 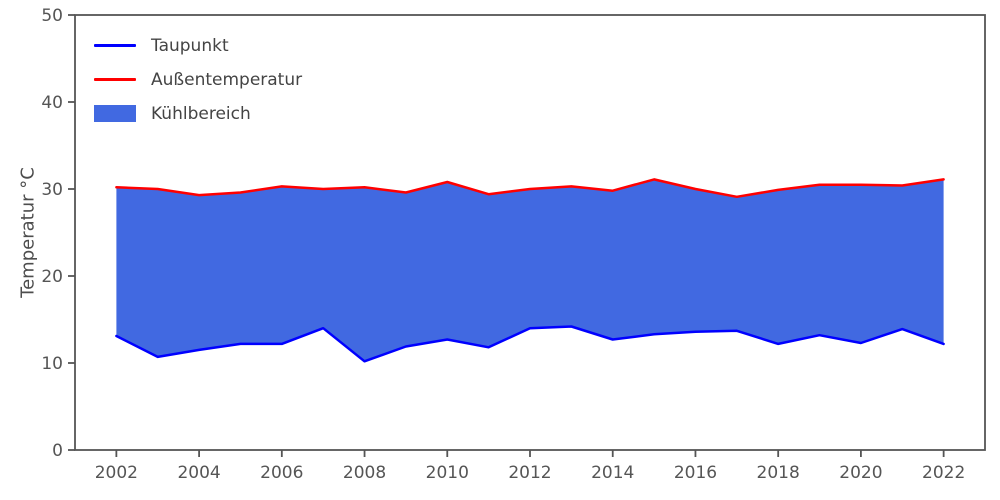 What do you see at coordinates (52, 277) in the screenshot?
I see `y-tick-label: 20` at bounding box center [52, 277].